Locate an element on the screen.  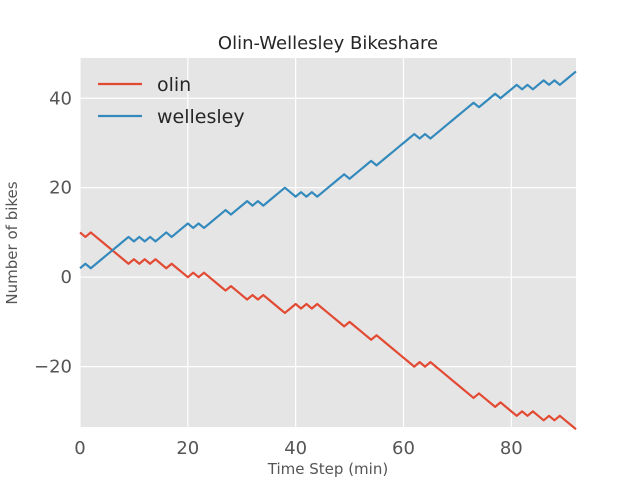
x-tick-label: 60 is located at coordinates (403, 448).